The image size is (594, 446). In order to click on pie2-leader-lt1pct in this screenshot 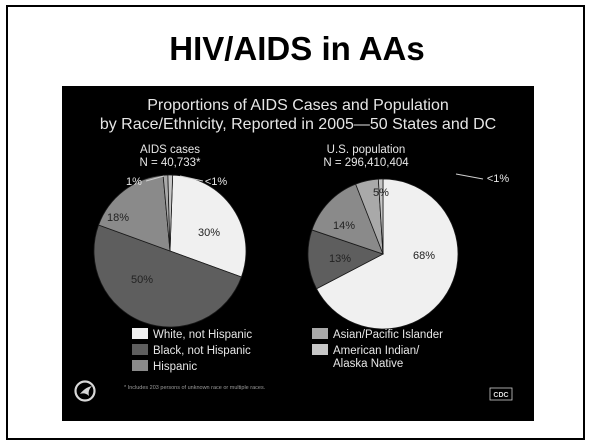, I will do `click(469, 176)`.